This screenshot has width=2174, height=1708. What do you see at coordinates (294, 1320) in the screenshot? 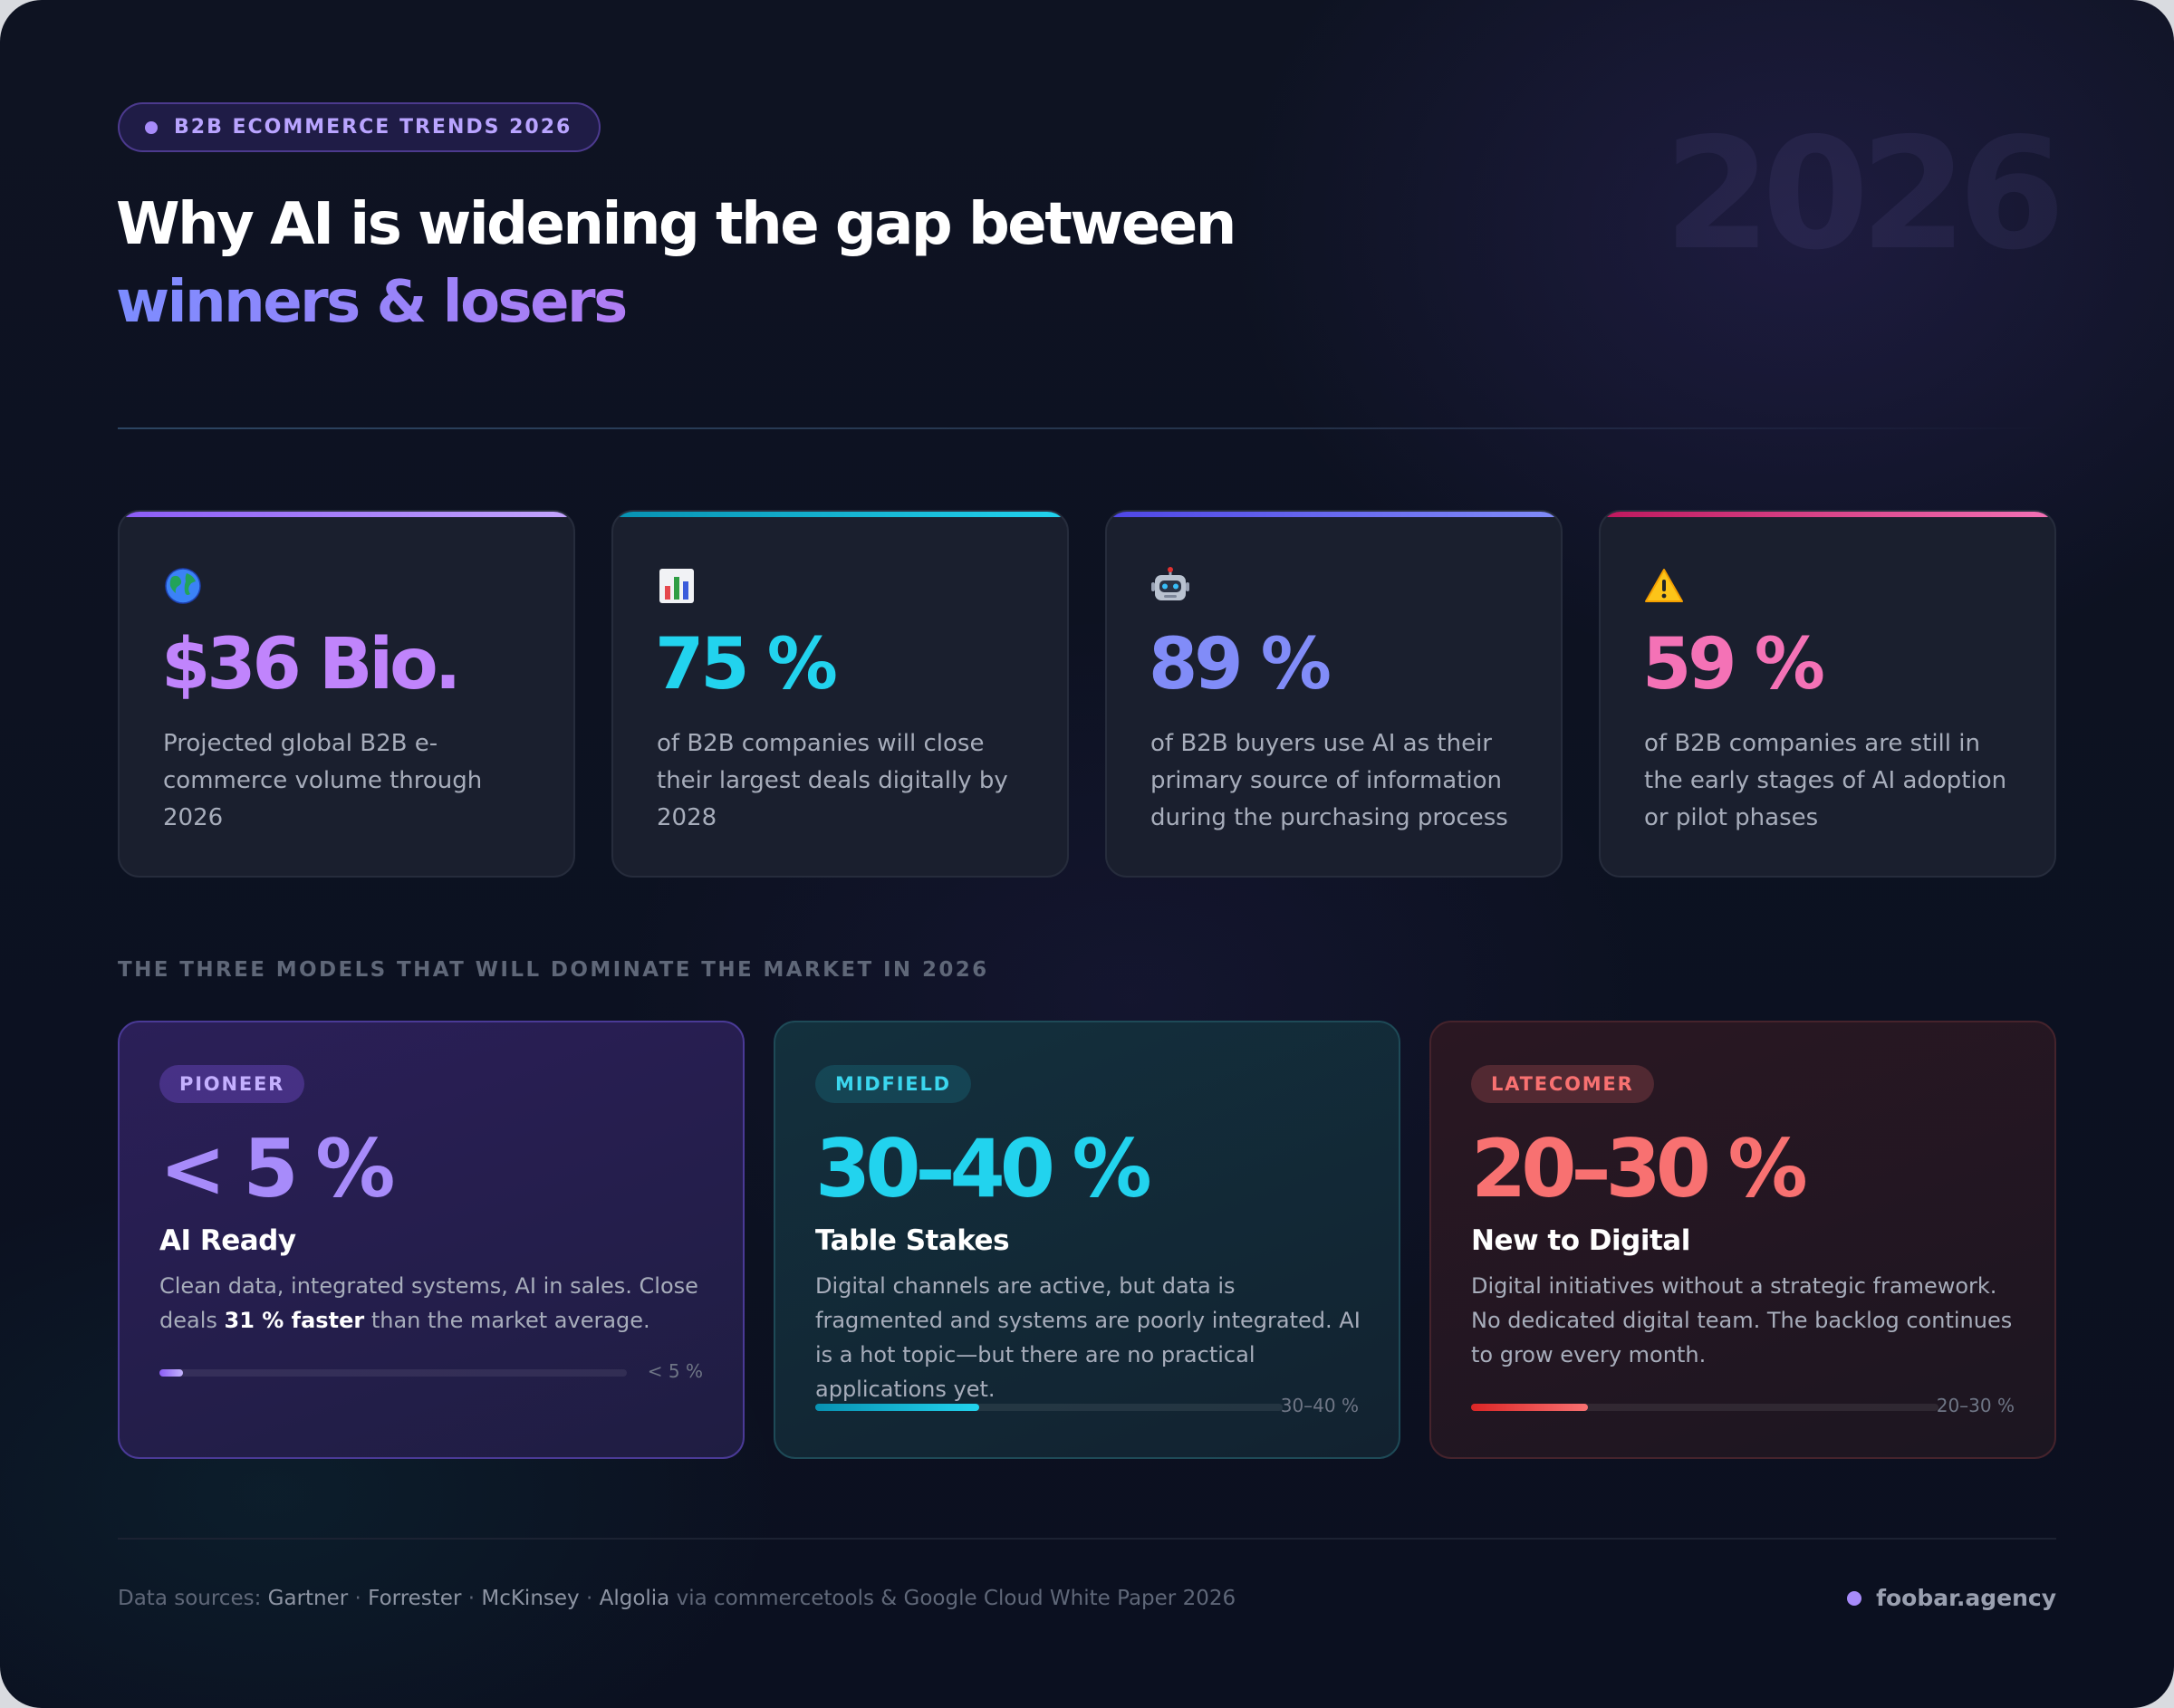
I see `highlight-text: 31 % faster` at bounding box center [294, 1320].